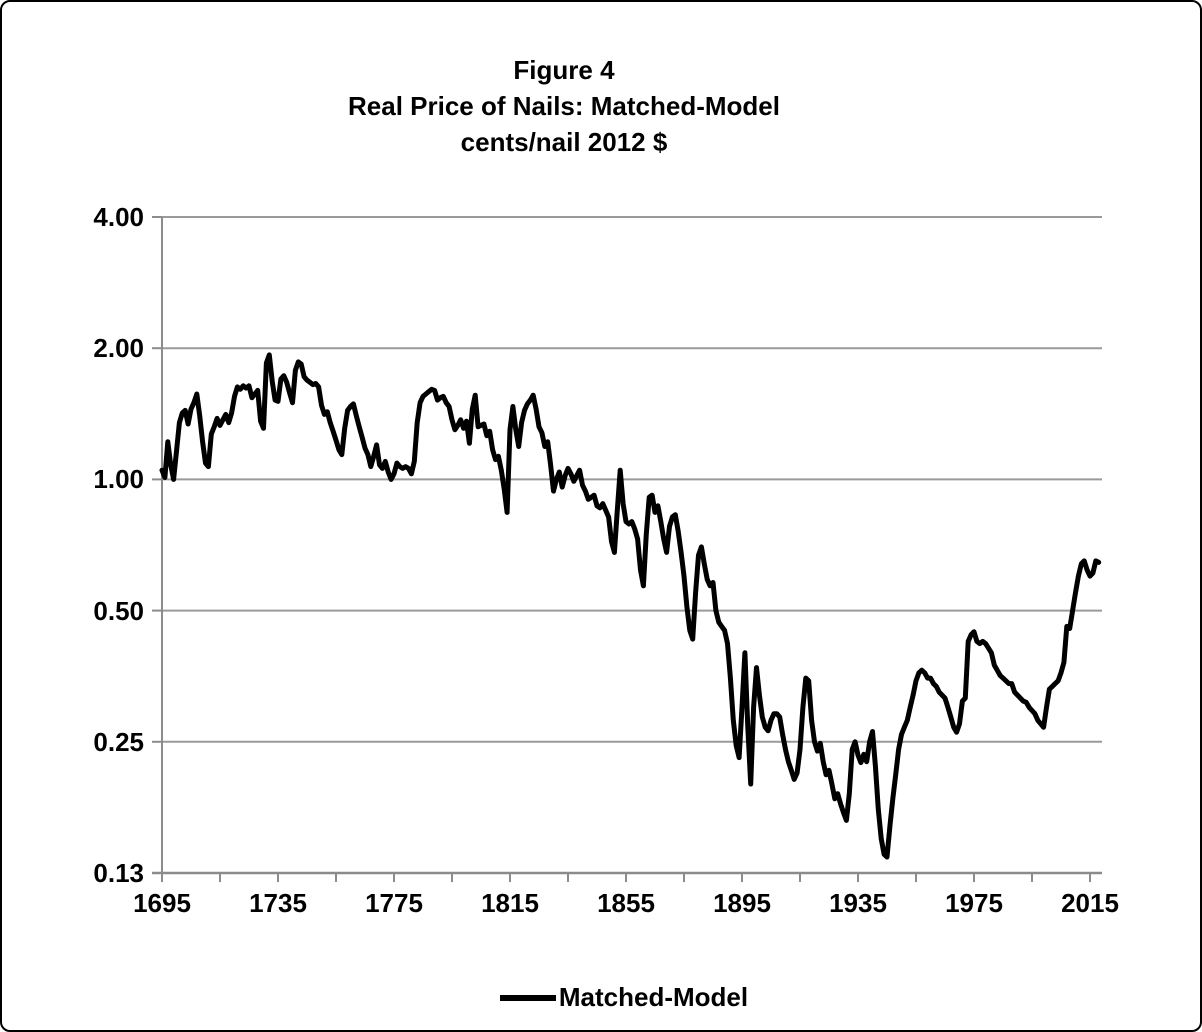 The image size is (1202, 1032). What do you see at coordinates (564, 70) in the screenshot?
I see `chart-title-line1: Figure 4` at bounding box center [564, 70].